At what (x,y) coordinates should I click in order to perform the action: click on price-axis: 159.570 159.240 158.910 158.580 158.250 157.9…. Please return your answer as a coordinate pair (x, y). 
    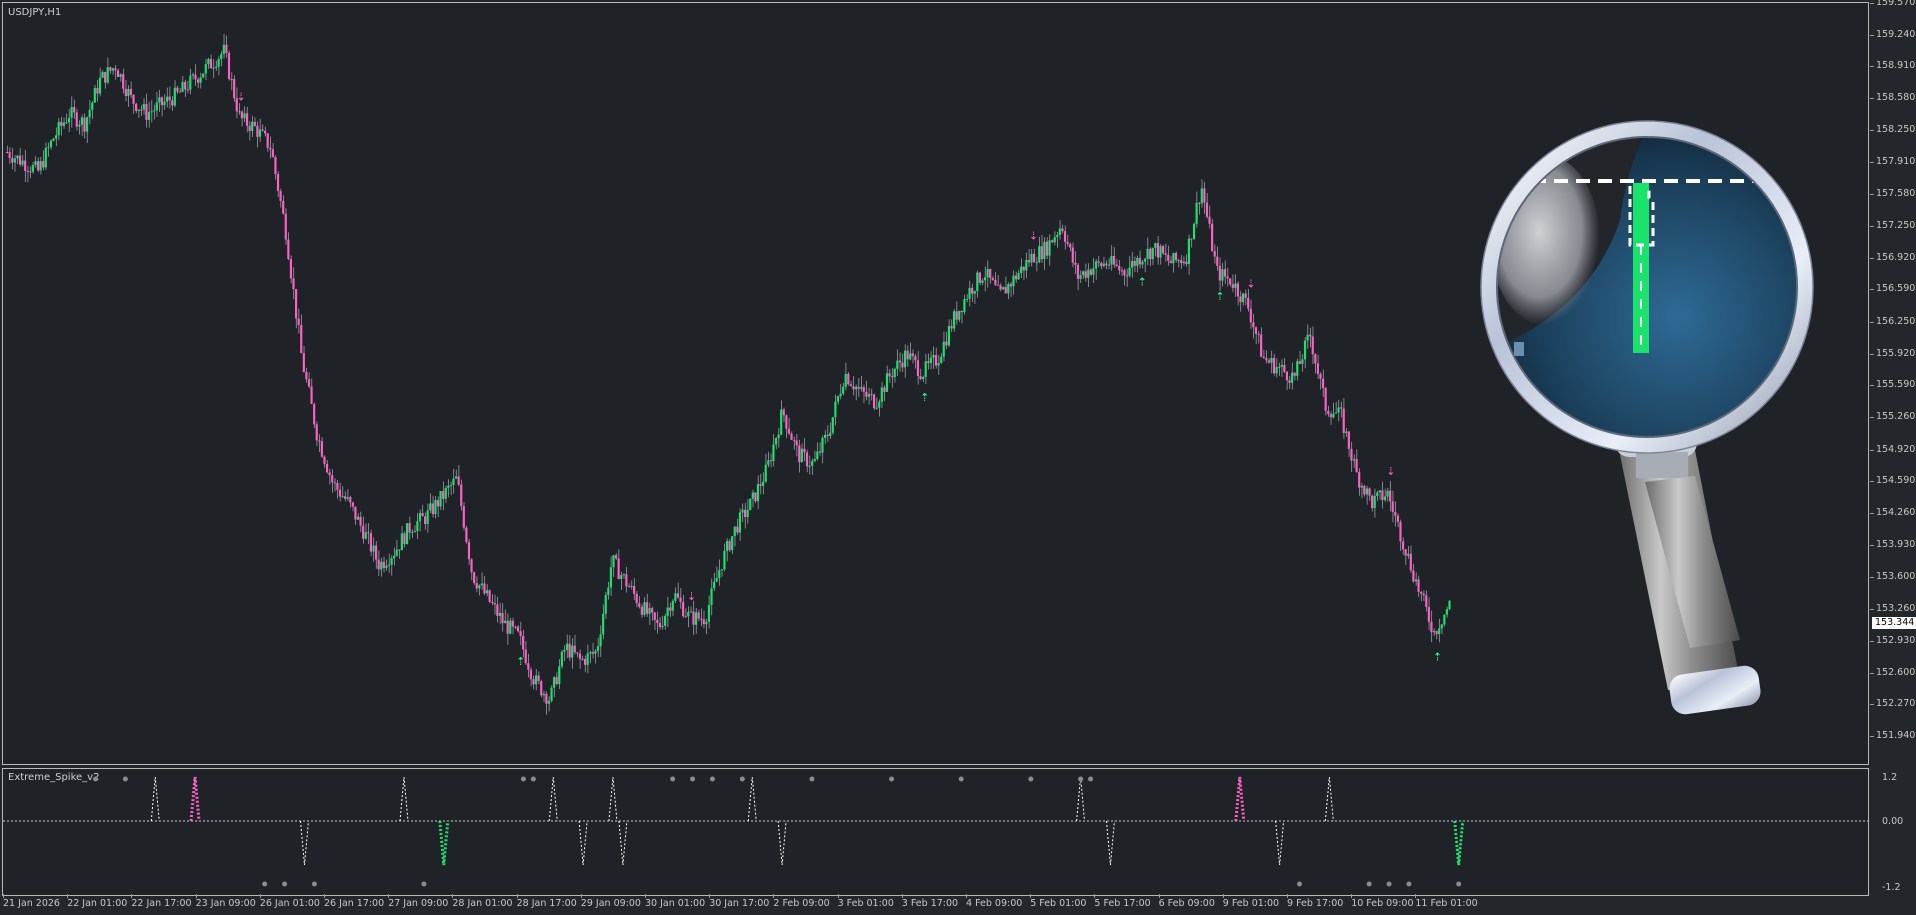
    Looking at the image, I should click on (1893, 457).